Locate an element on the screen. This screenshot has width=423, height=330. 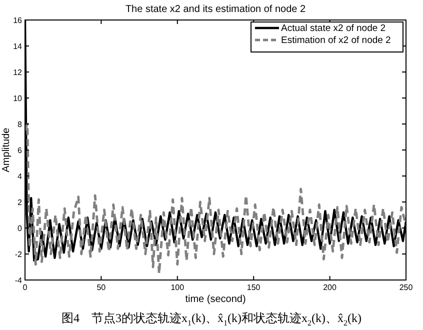
x-tick-label: 150 is located at coordinates (253, 287).